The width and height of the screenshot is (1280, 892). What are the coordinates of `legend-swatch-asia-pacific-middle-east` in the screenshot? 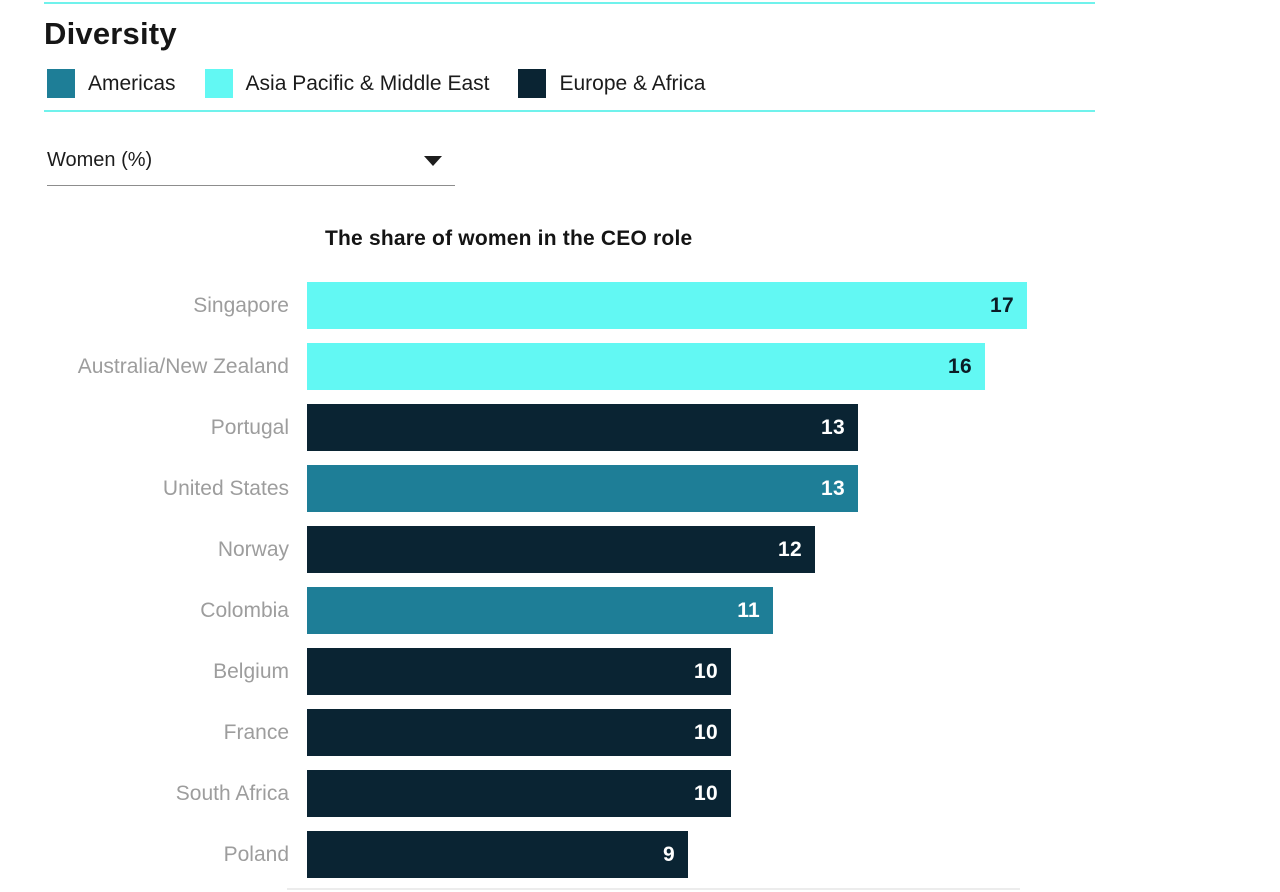 It's located at (218, 83).